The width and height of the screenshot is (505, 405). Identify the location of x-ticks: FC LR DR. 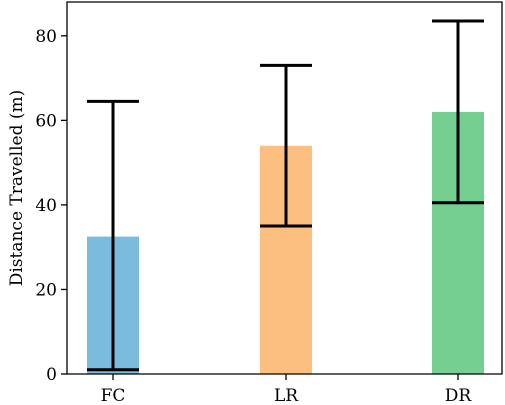
(287, 389).